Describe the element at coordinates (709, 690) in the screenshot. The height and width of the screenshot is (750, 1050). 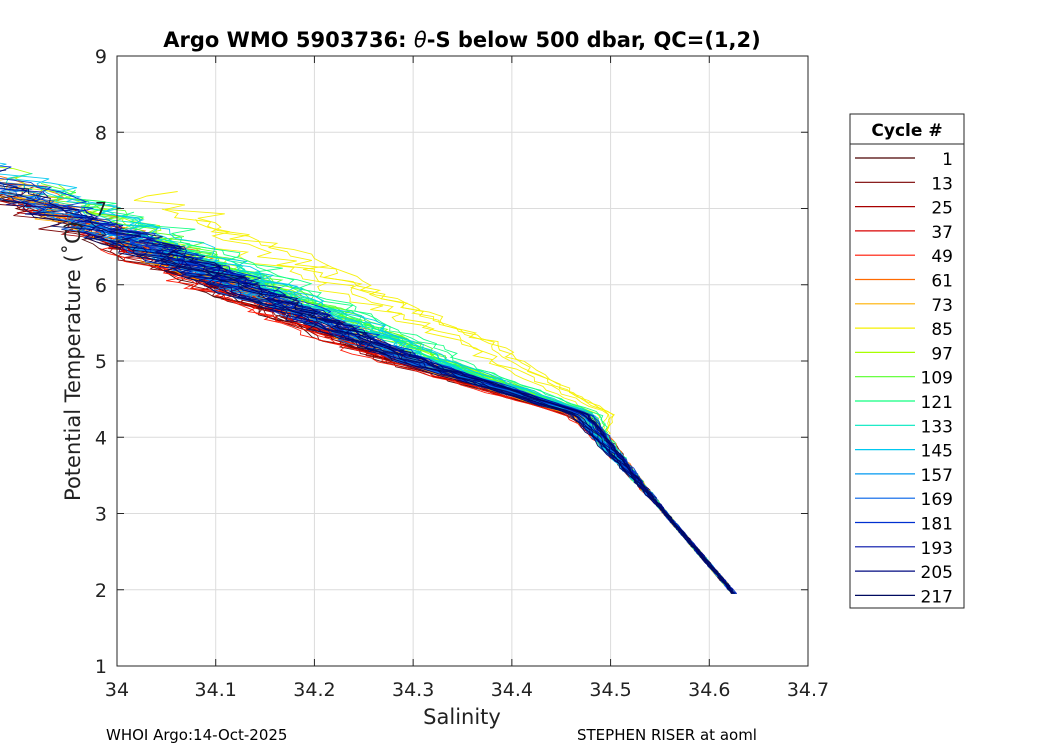
I see `x-tick-label: 34.6` at that location.